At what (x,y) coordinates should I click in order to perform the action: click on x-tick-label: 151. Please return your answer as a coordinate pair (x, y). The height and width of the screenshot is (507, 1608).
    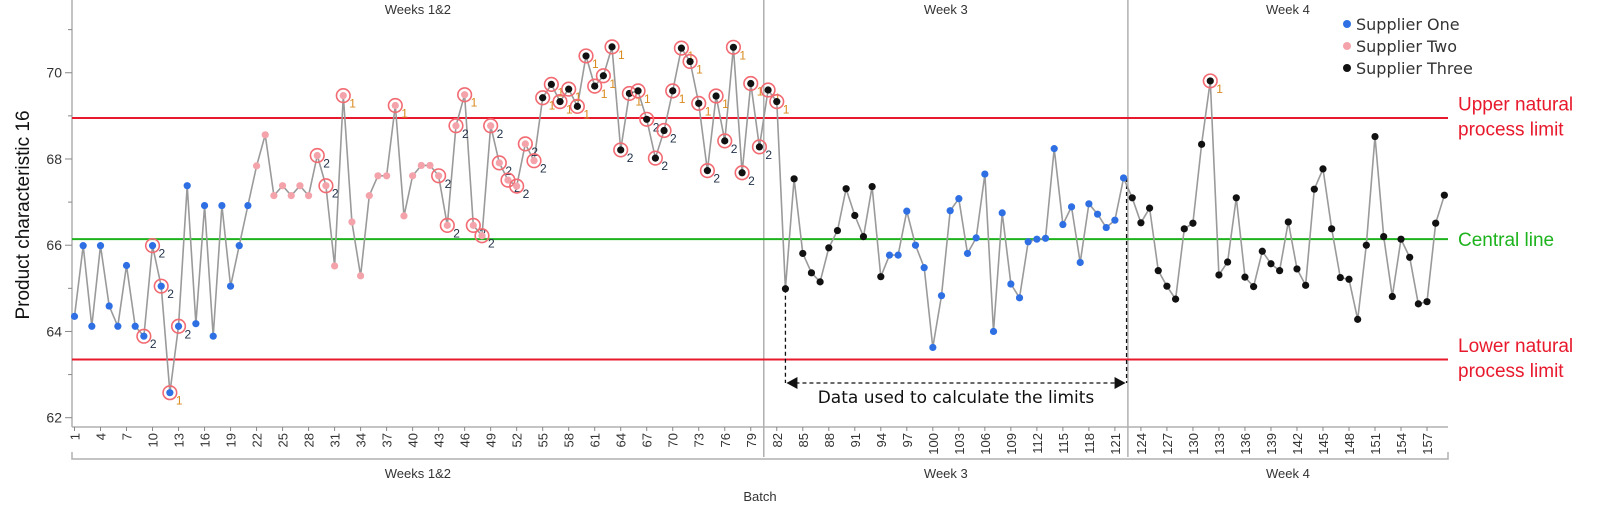
    Looking at the image, I should click on (1375, 444).